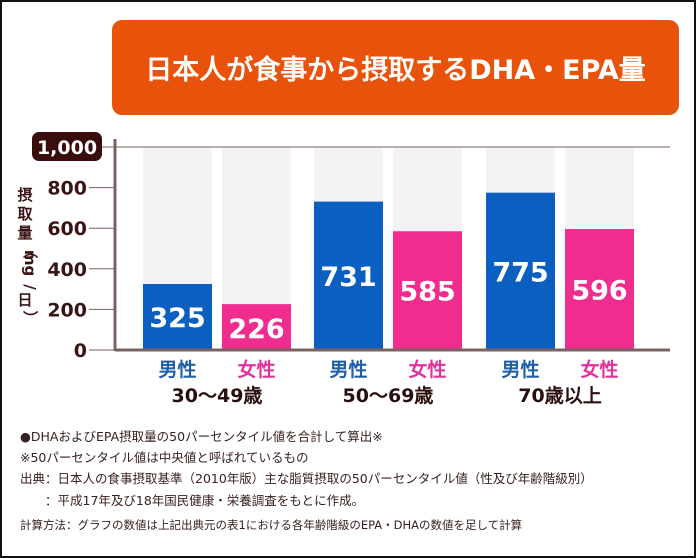 The height and width of the screenshot is (558, 696). What do you see at coordinates (164, 457) in the screenshot?
I see `footnote-percentile: ※50パーセンタイル値は中央値と呼ばれているもの` at bounding box center [164, 457].